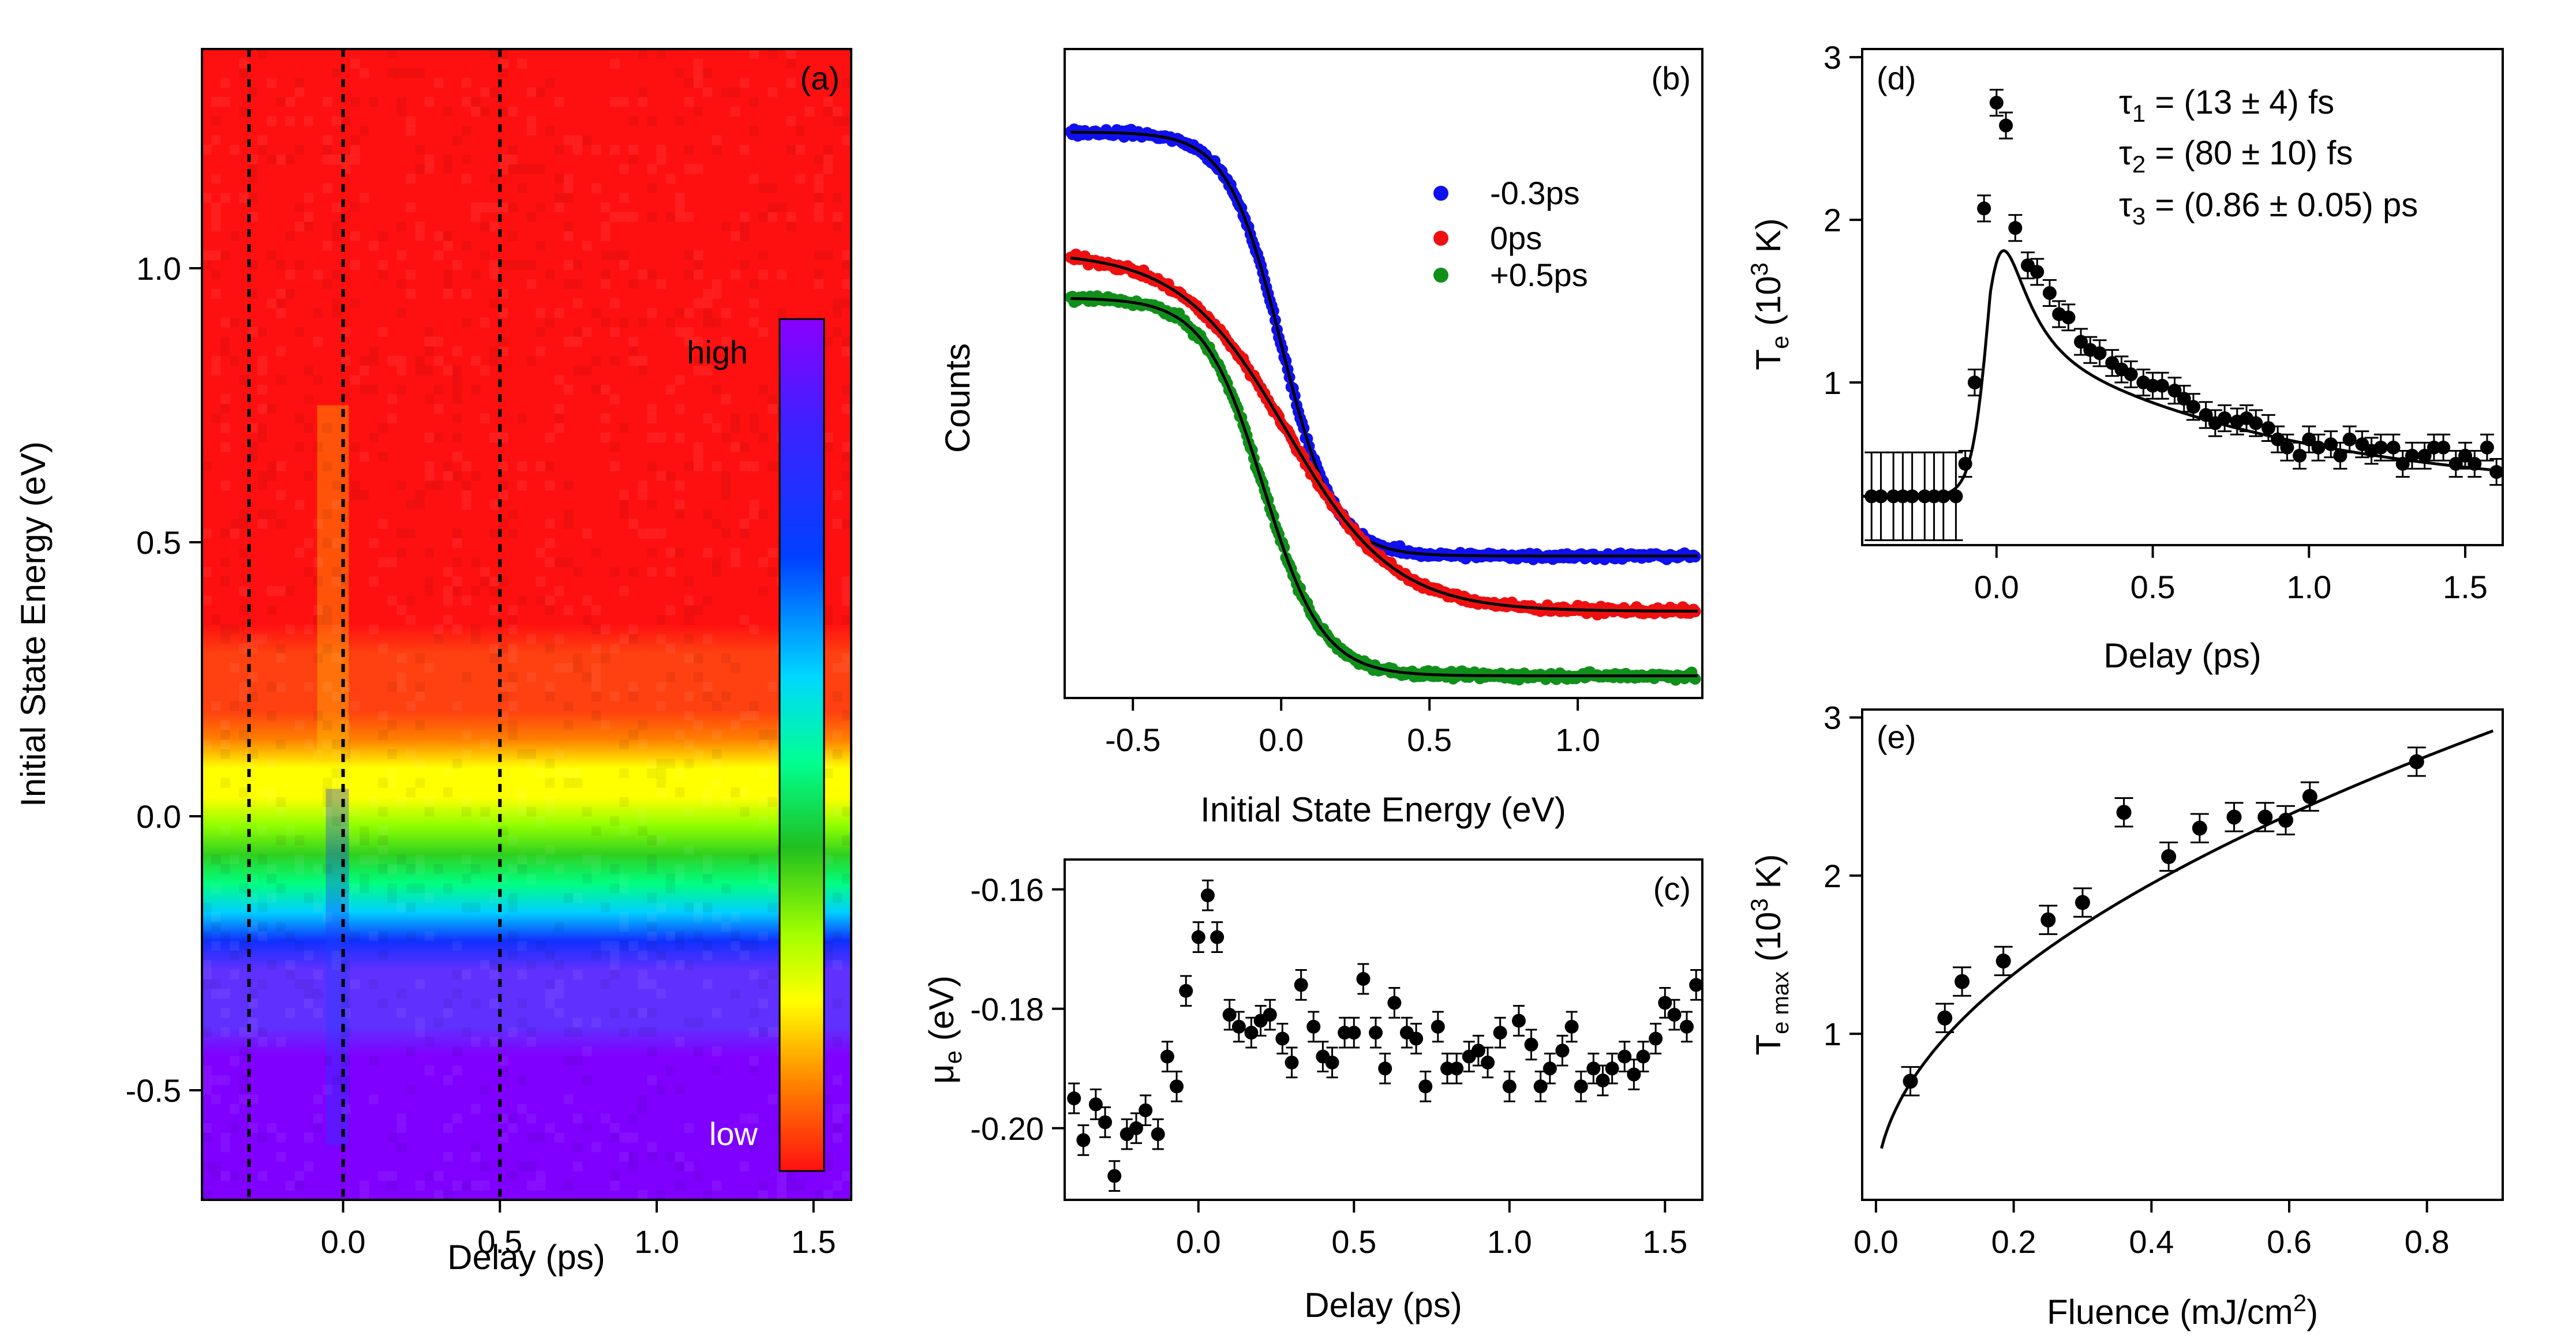 The height and width of the screenshot is (1336, 2576). I want to click on fit-line--0.3ps, so click(1384, 344).